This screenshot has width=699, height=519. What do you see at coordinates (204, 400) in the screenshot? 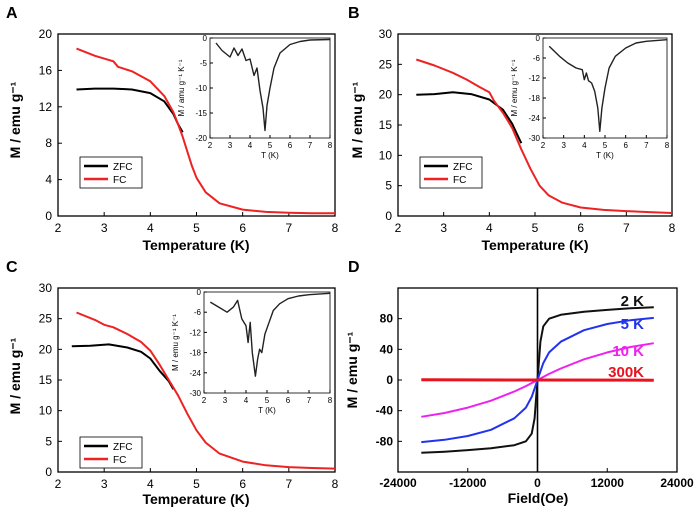
I see `inset-x-tick-label: 2` at bounding box center [204, 400].